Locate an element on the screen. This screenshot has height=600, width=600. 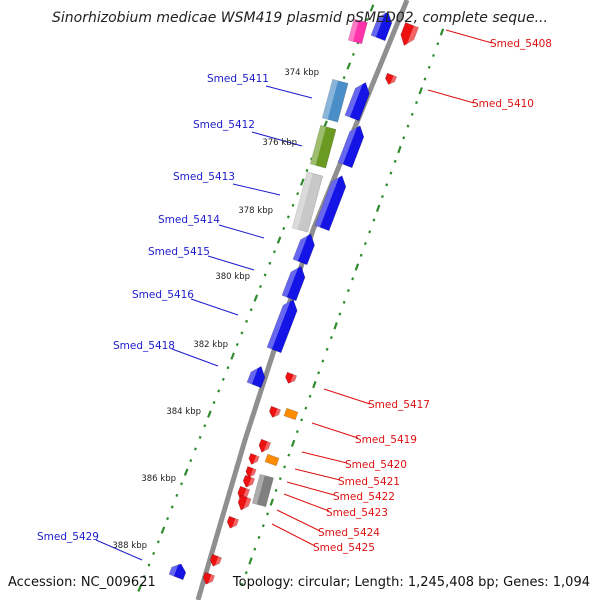
kbp-label: 386 kbp is located at coordinates (158, 479).